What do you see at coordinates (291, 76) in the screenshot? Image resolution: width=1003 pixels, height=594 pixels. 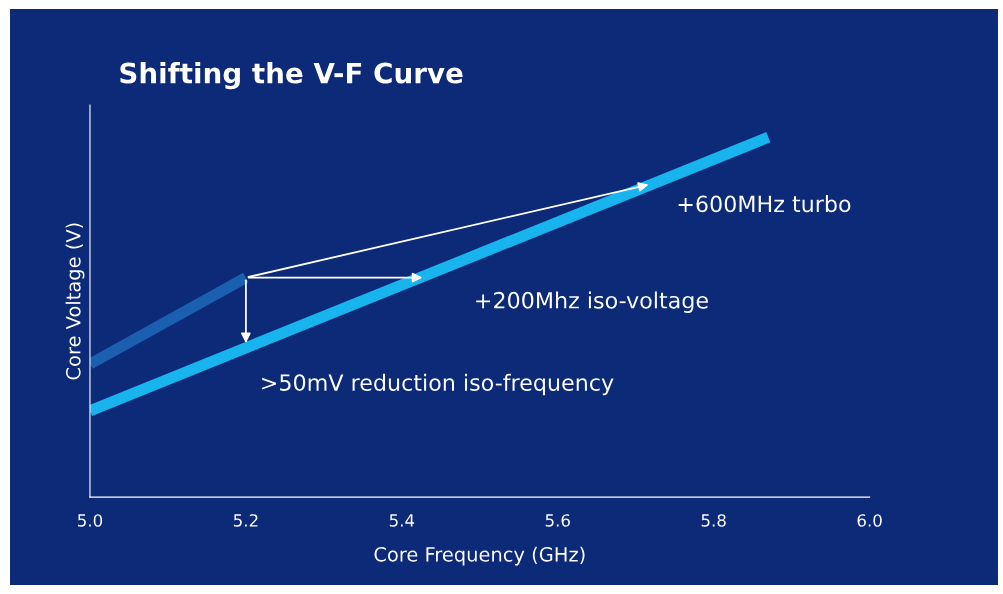 I see `chart-title: Shifting the V-F Curve` at bounding box center [291, 76].